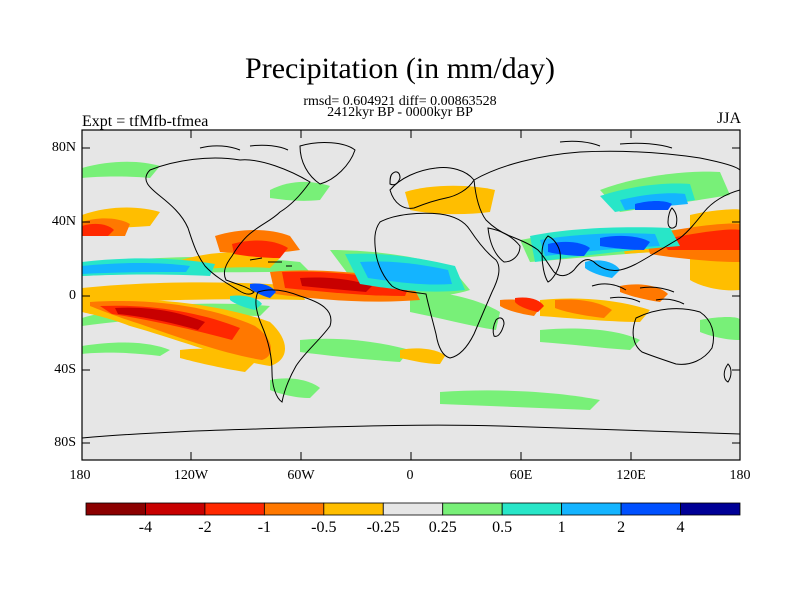  What do you see at coordinates (383, 527) in the screenshot?
I see `colorbar-tick-label: -0.25` at bounding box center [383, 527].